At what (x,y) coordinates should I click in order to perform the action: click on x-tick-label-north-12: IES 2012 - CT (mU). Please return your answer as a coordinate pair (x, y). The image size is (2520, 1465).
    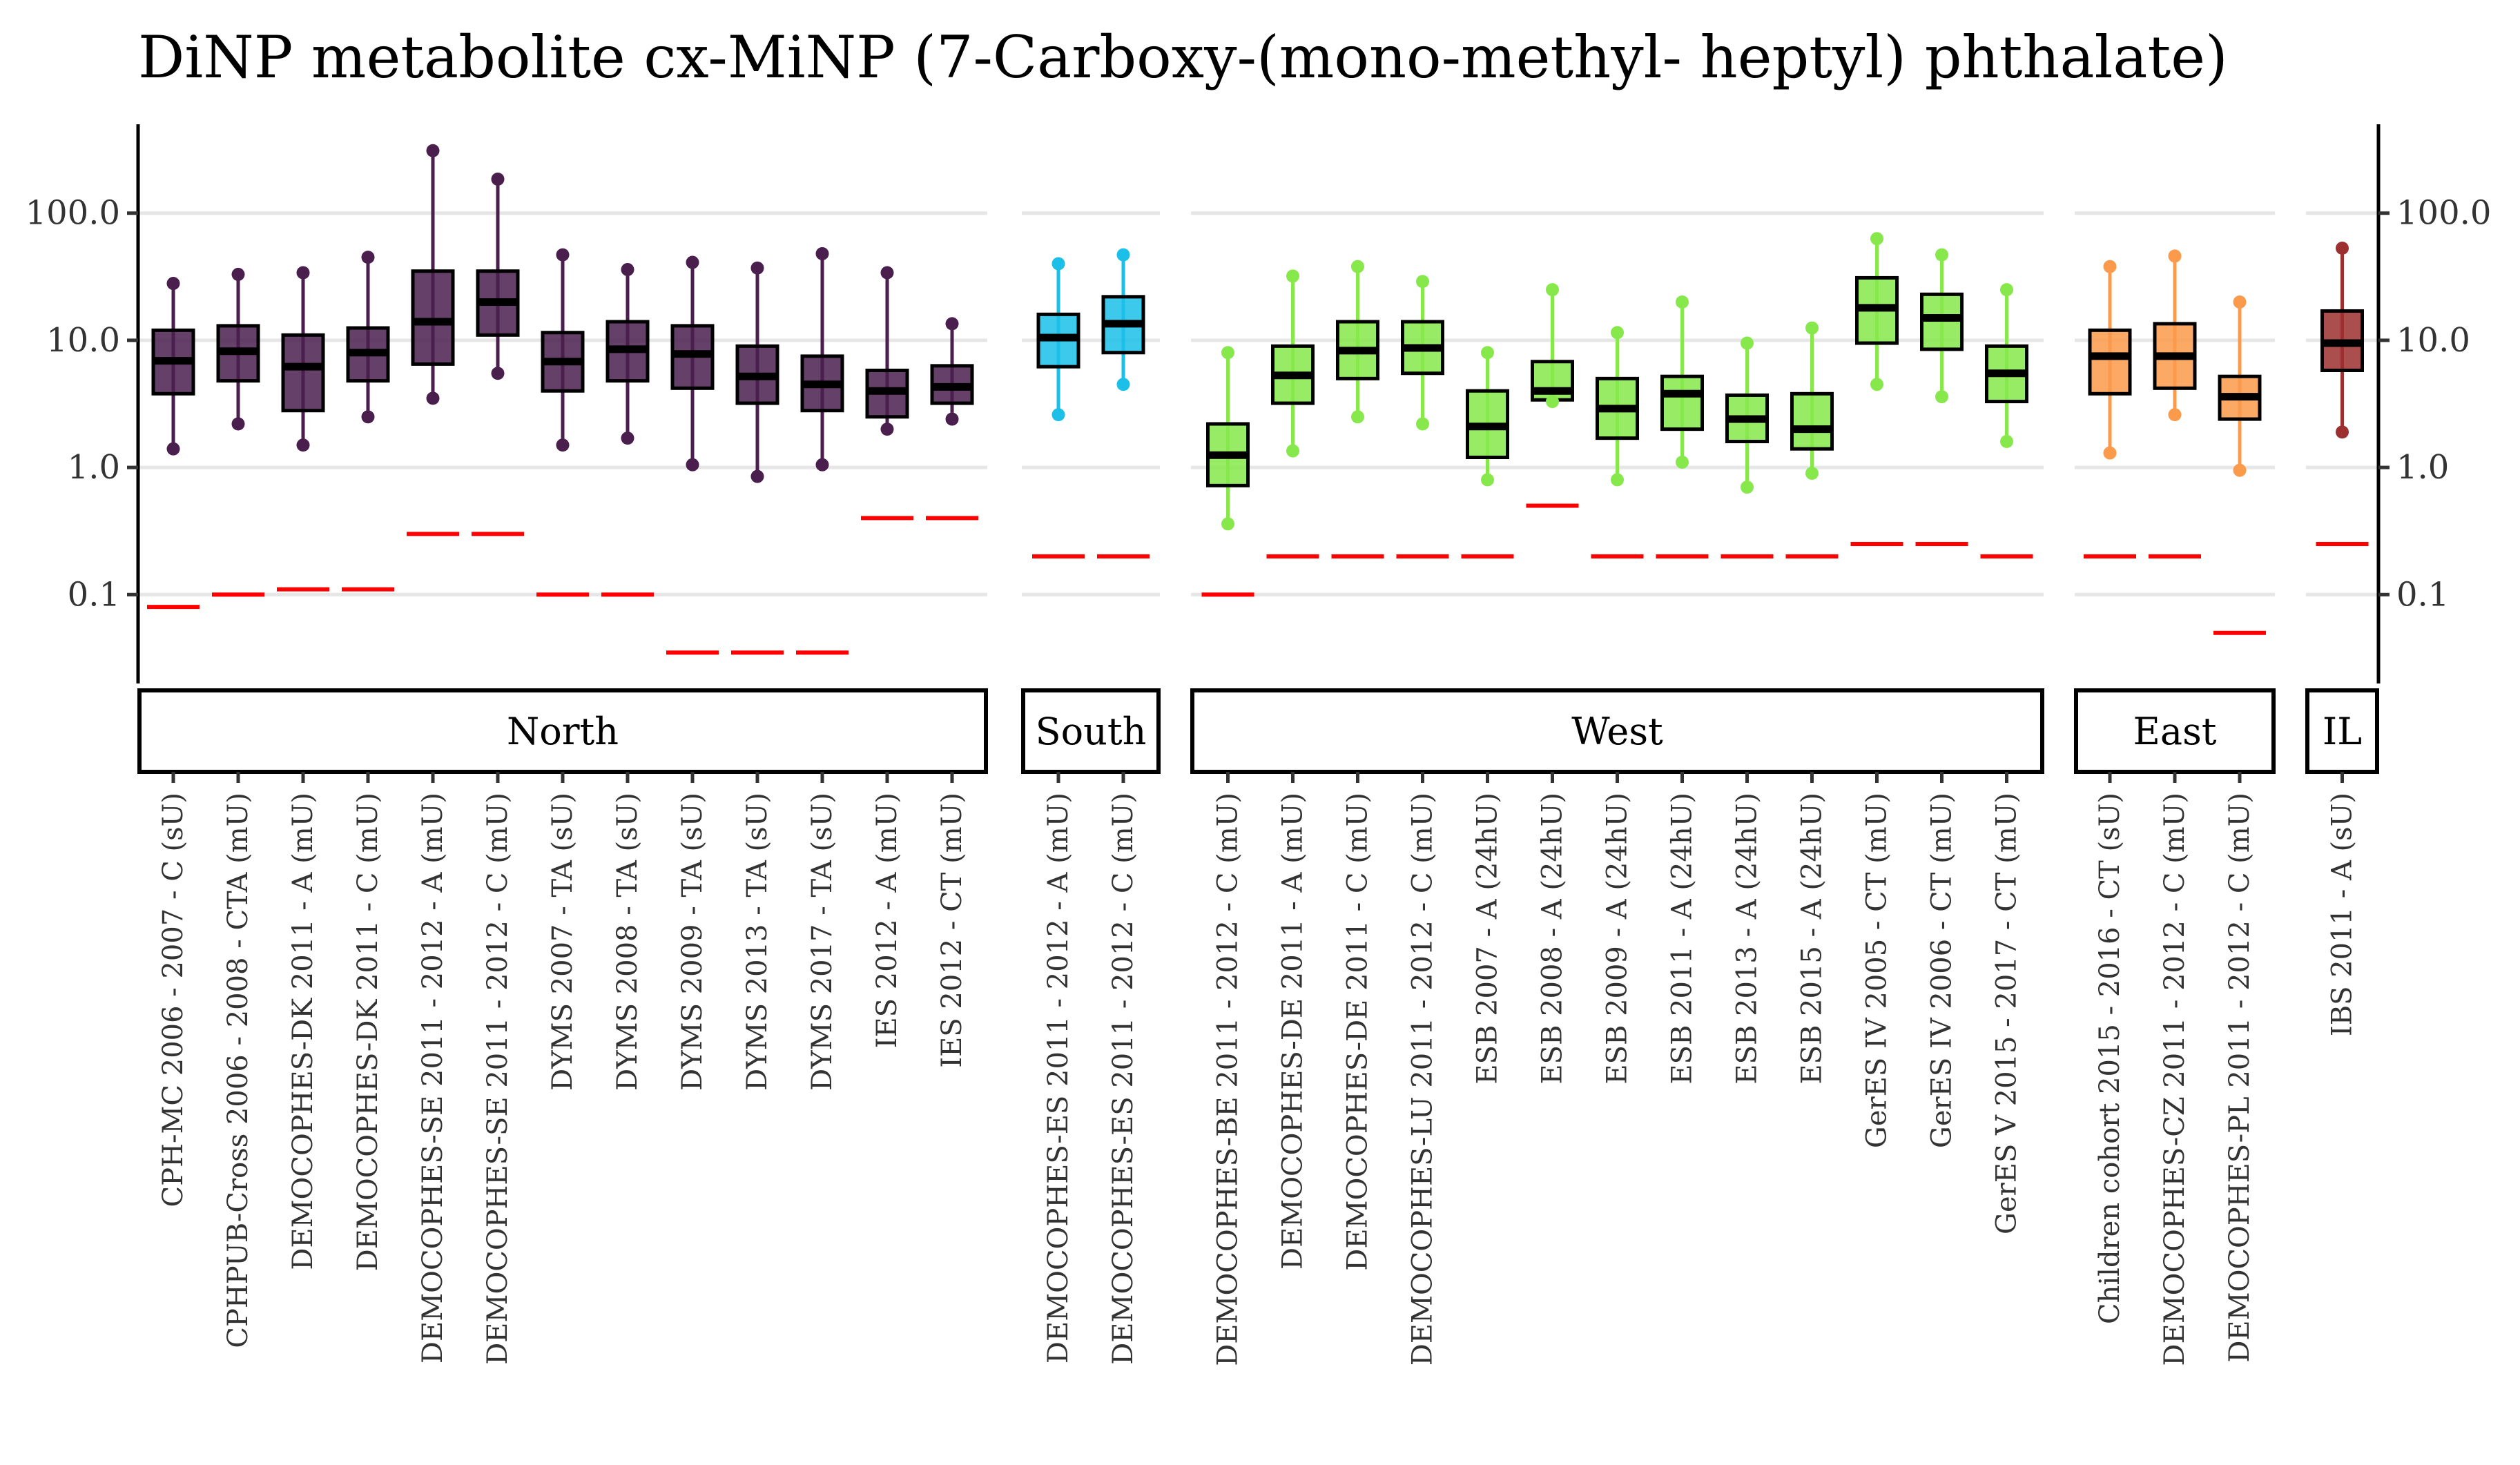
    Looking at the image, I should click on (952, 930).